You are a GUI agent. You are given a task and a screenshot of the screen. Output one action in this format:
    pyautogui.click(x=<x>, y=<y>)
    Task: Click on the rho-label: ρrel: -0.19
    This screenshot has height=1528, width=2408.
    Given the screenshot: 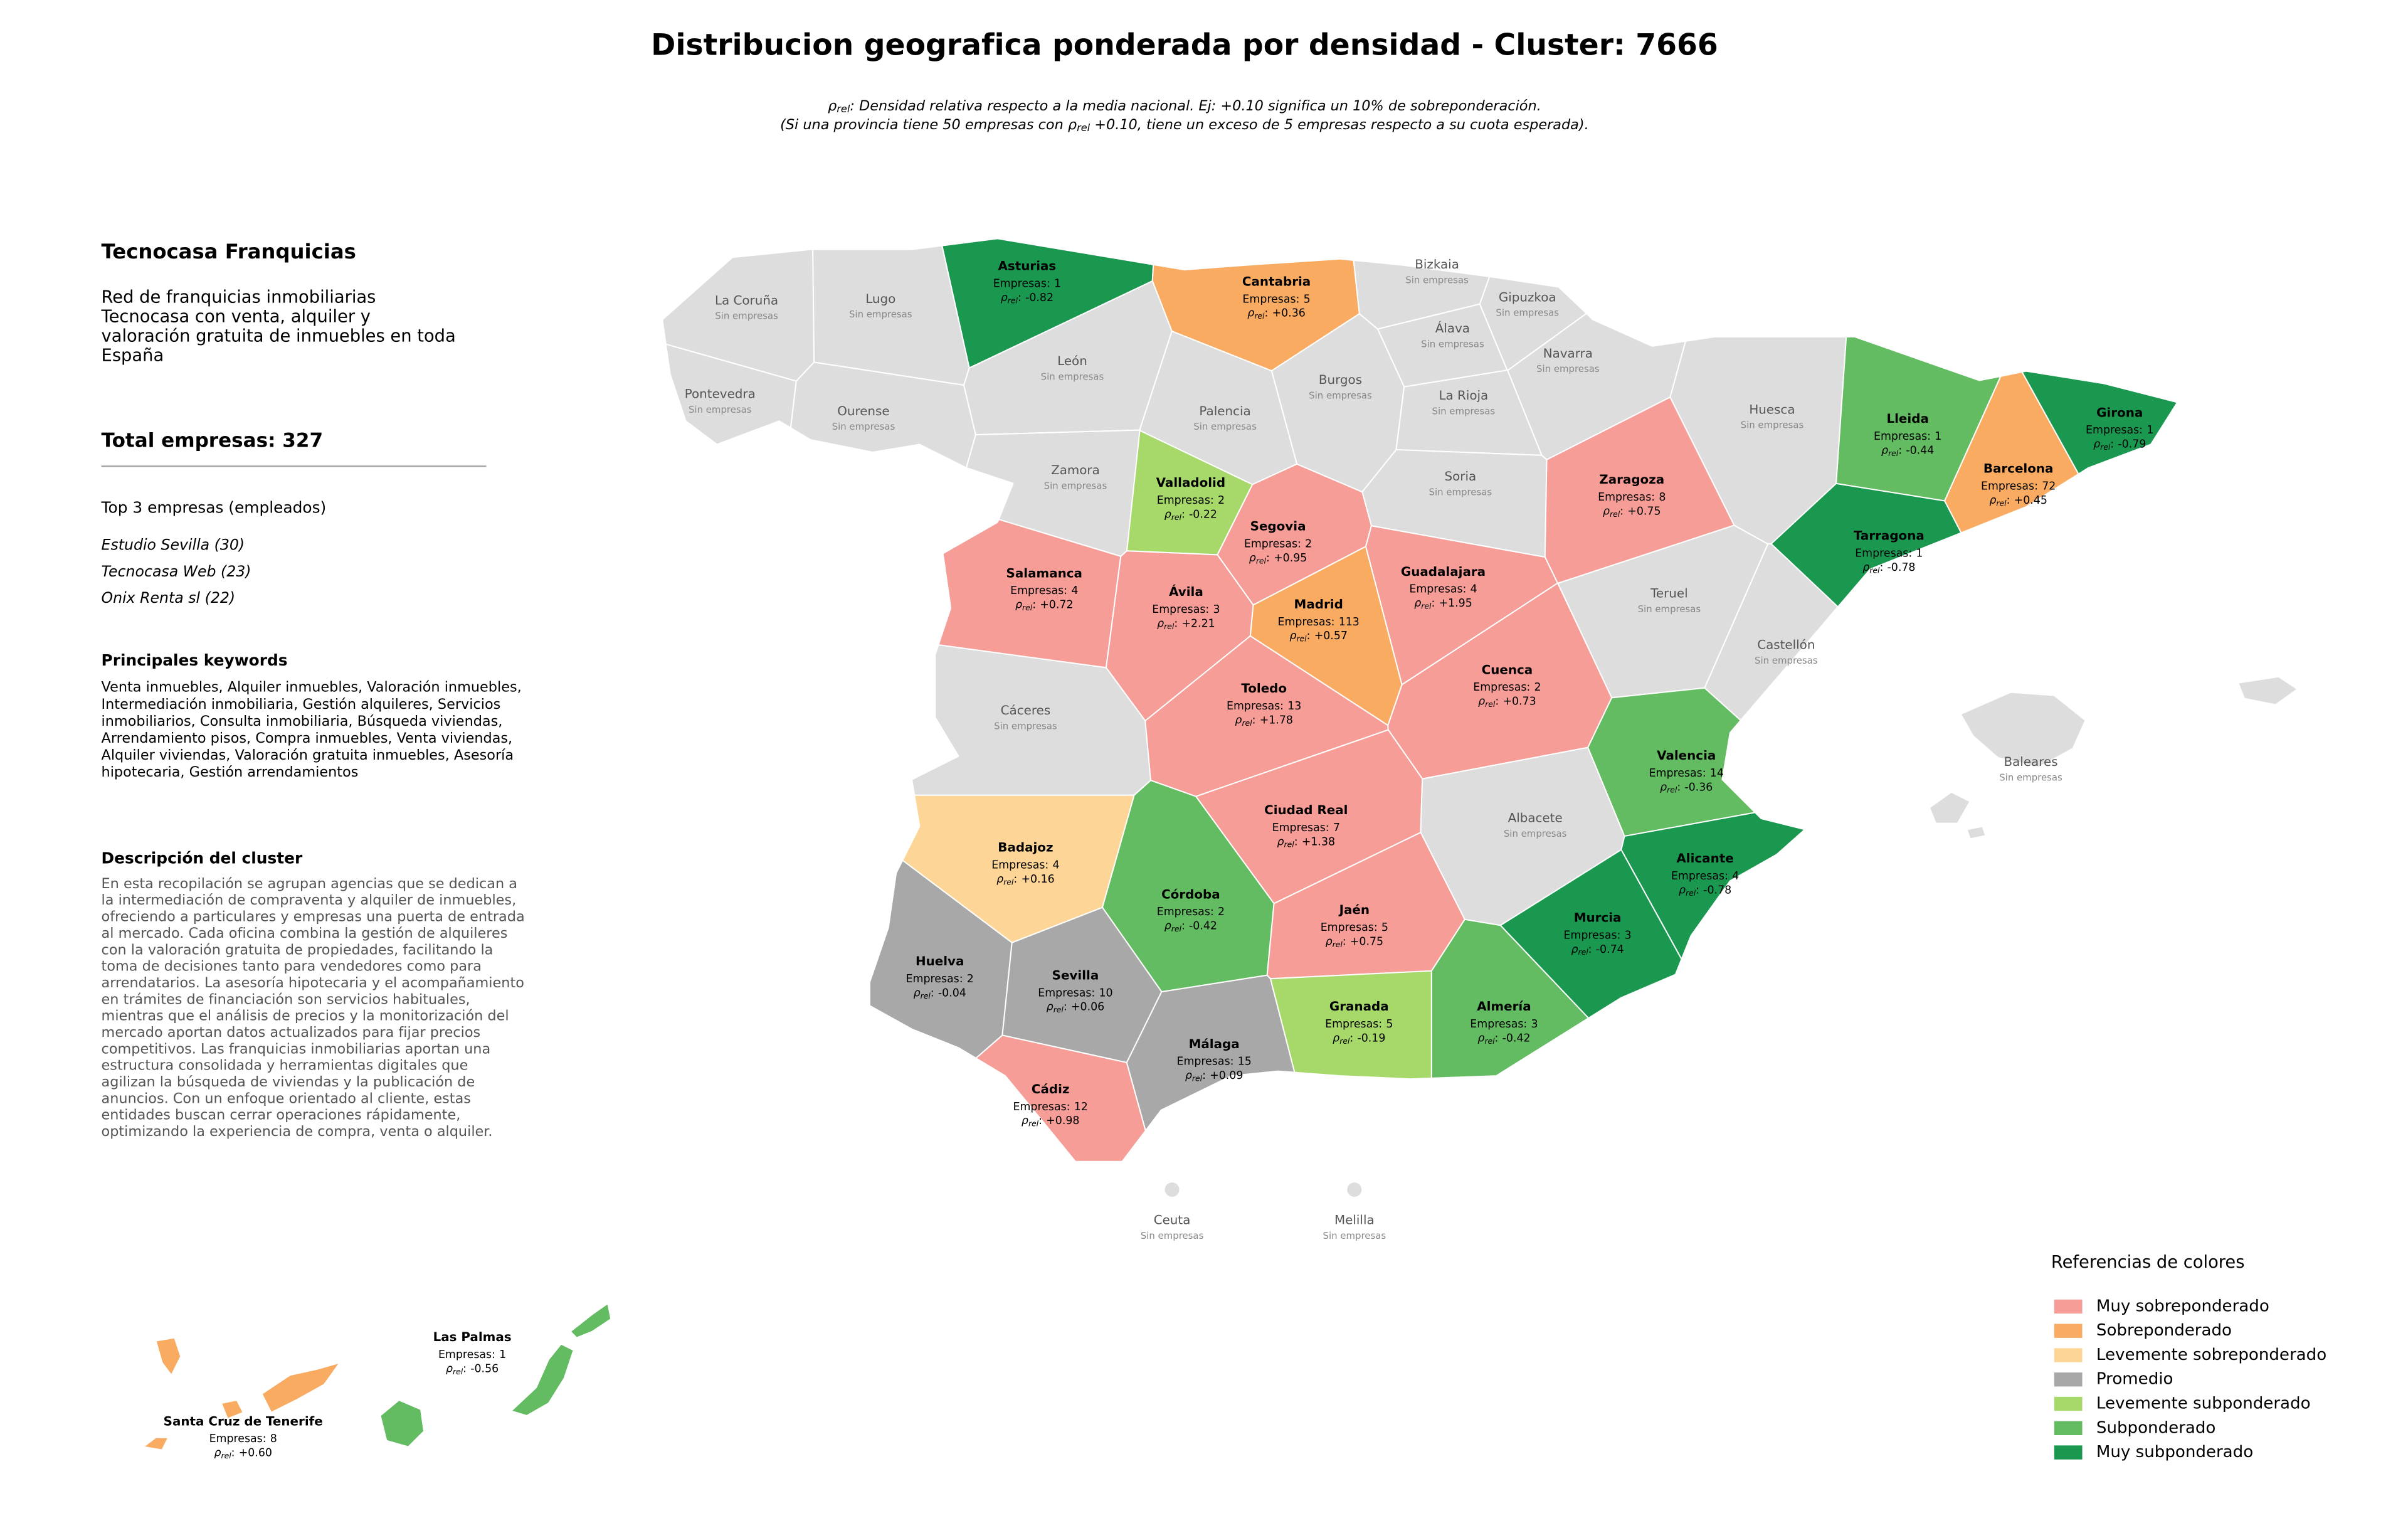 What is the action you would take?
    pyautogui.click(x=1359, y=1038)
    